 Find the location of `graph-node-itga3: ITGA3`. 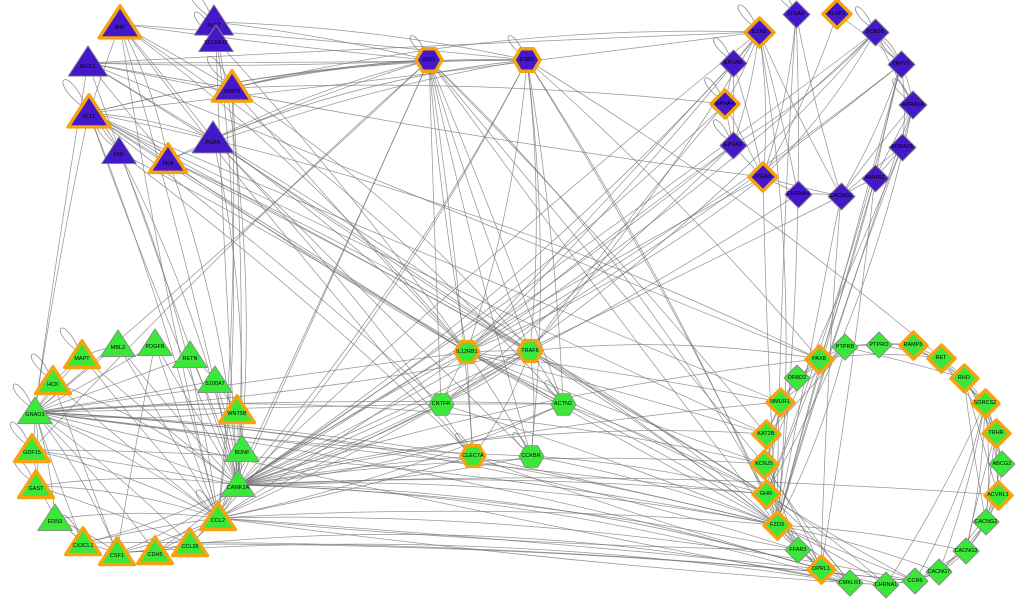

graph-node-itga3: ITGA3 is located at coordinates (763, 177).